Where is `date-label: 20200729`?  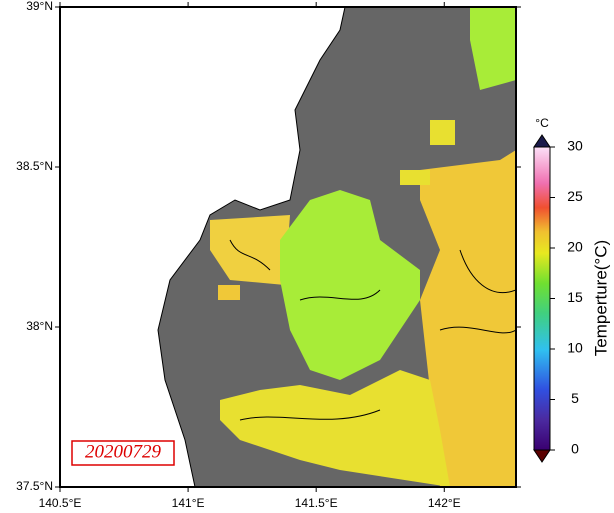 date-label: 20200729 is located at coordinates (123, 451).